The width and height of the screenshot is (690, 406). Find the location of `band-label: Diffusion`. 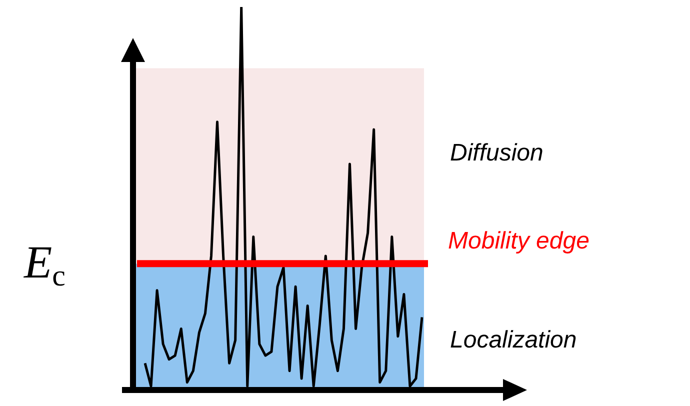

band-label: Diffusion is located at coordinates (497, 153).